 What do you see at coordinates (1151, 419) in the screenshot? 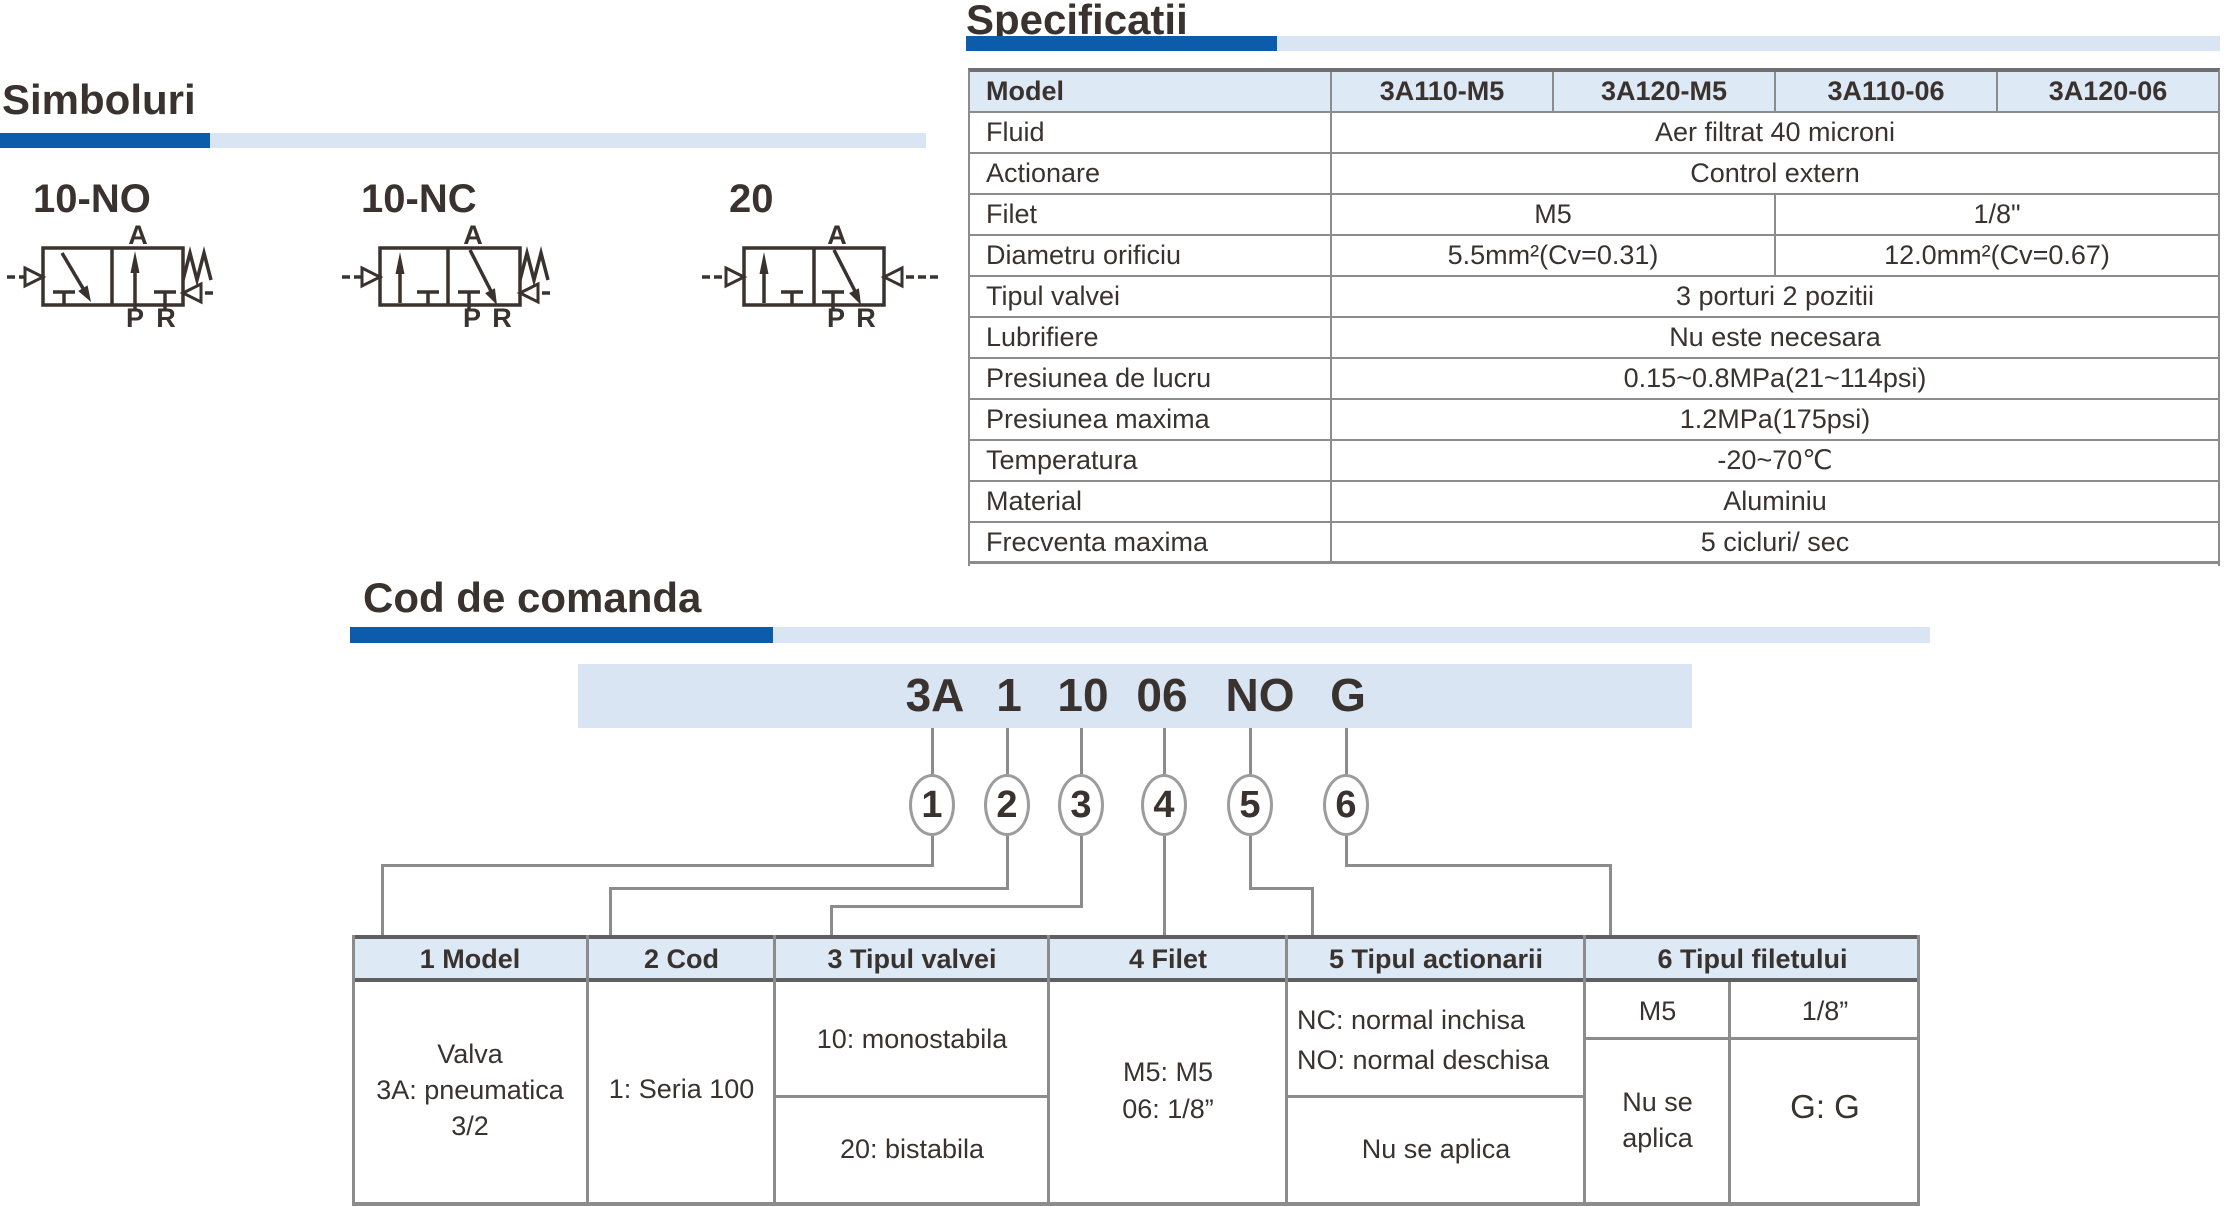
I see `spec-row-label: Presiunea maxima` at bounding box center [1151, 419].